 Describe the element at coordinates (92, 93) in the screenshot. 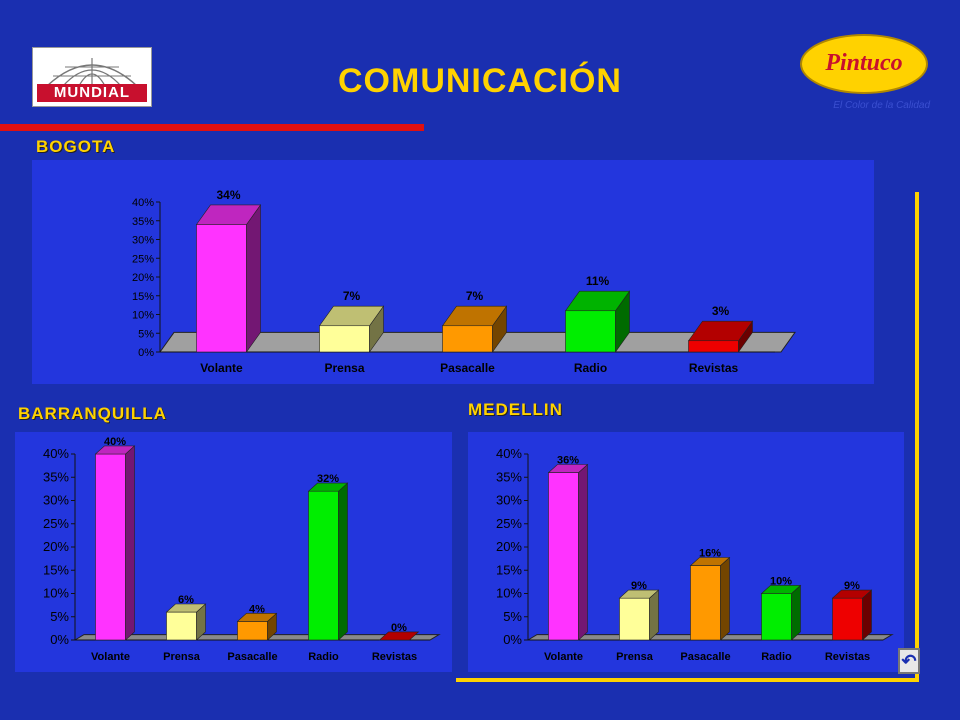

I see `mundial-logo-text: MUNDIAL` at that location.